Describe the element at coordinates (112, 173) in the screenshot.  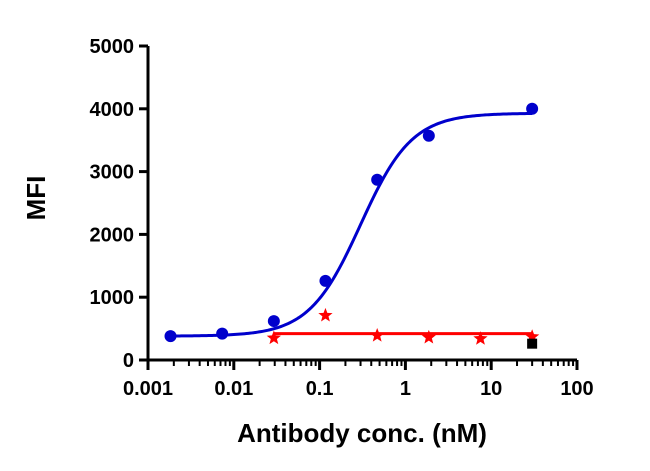
I see `y-tick-label: 3000` at that location.